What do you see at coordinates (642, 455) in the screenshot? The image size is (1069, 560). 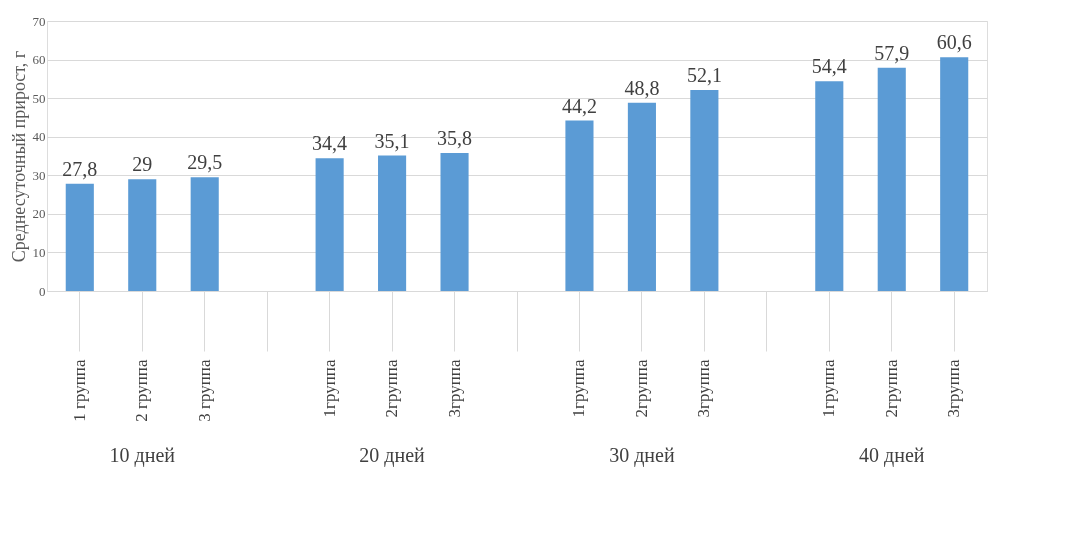 I see `text: 30 дней` at bounding box center [642, 455].